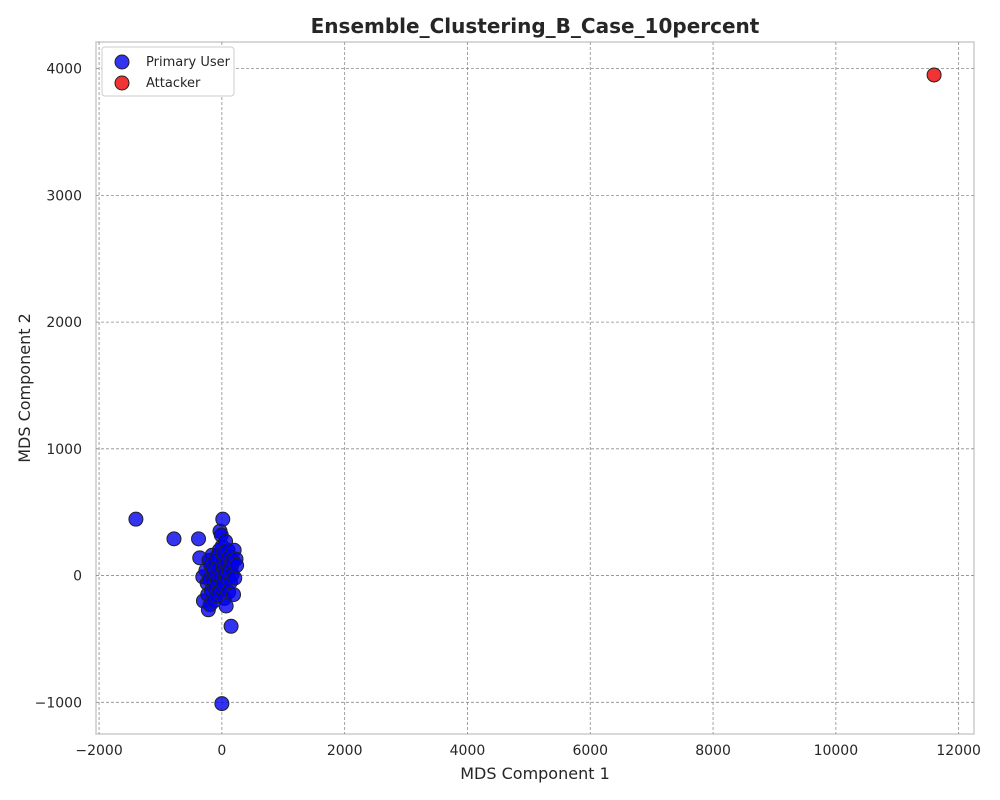 This screenshot has width=1000, height=800. Describe the element at coordinates (58, 387) in the screenshot. I see `y-axis-ticks: −1000 0 1000 2000 3000 4000` at that location.